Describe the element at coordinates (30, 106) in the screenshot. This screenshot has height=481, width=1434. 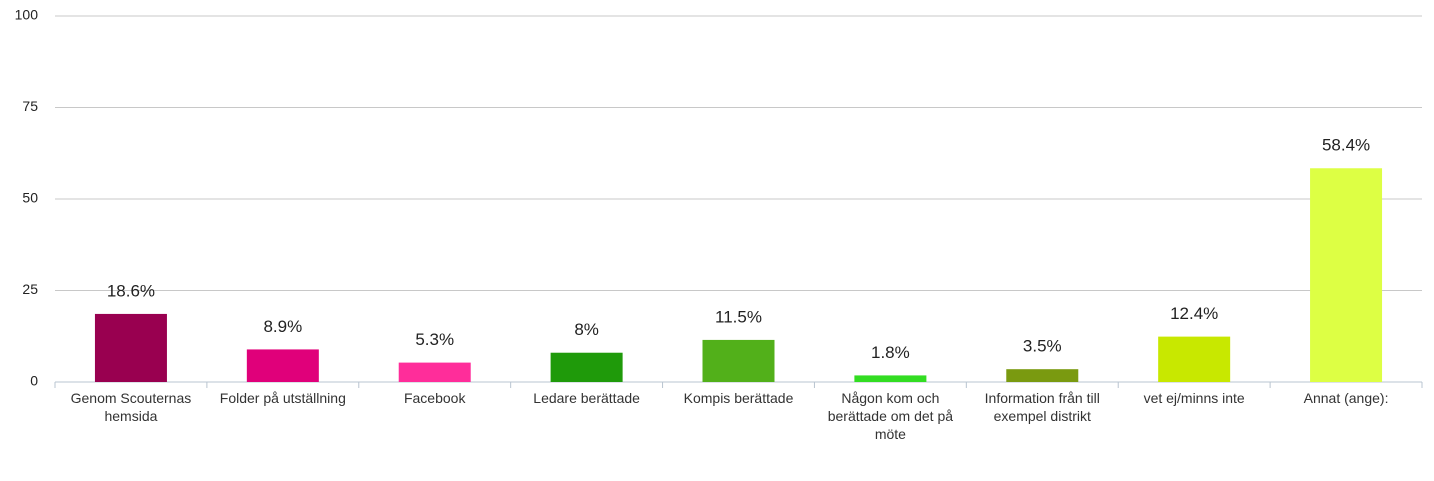
I see `y-tick-label: 75` at that location.